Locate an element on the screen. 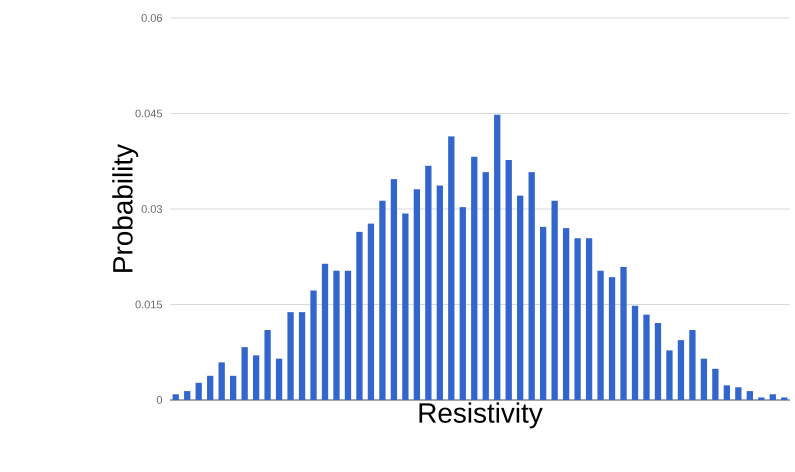 This screenshot has height=472, width=795. y-axis-title: Probability is located at coordinates (125, 208).